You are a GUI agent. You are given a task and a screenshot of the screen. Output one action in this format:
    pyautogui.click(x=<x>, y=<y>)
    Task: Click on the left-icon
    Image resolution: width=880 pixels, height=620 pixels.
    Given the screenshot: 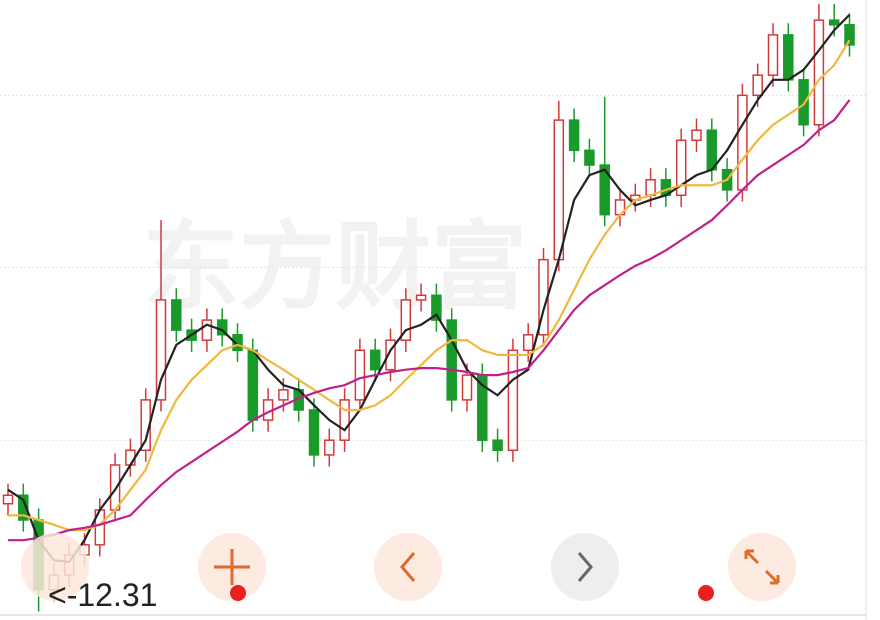 What is the action you would take?
    pyautogui.click(x=408, y=567)
    